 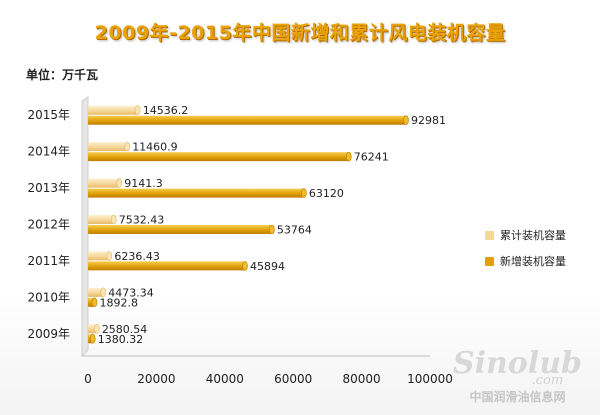 I want to click on unit-label: 单位：万千瓦, so click(x=62, y=75).